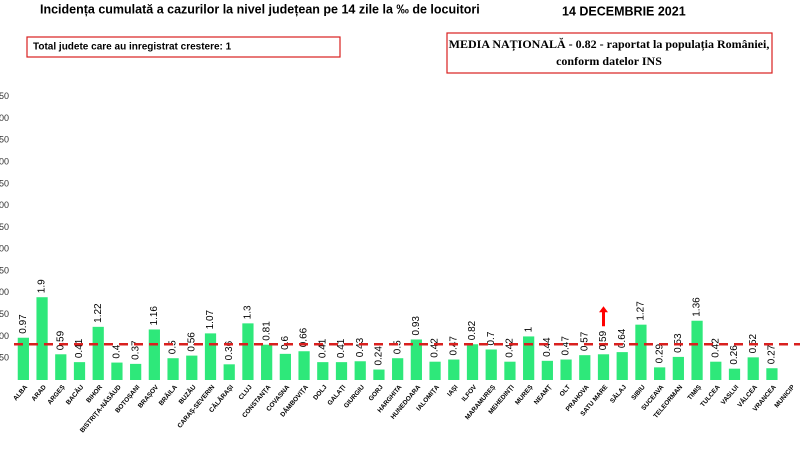 The image size is (800, 450). Describe the element at coordinates (710, 396) in the screenshot. I see `x-tick-label: TULCEA` at that location.